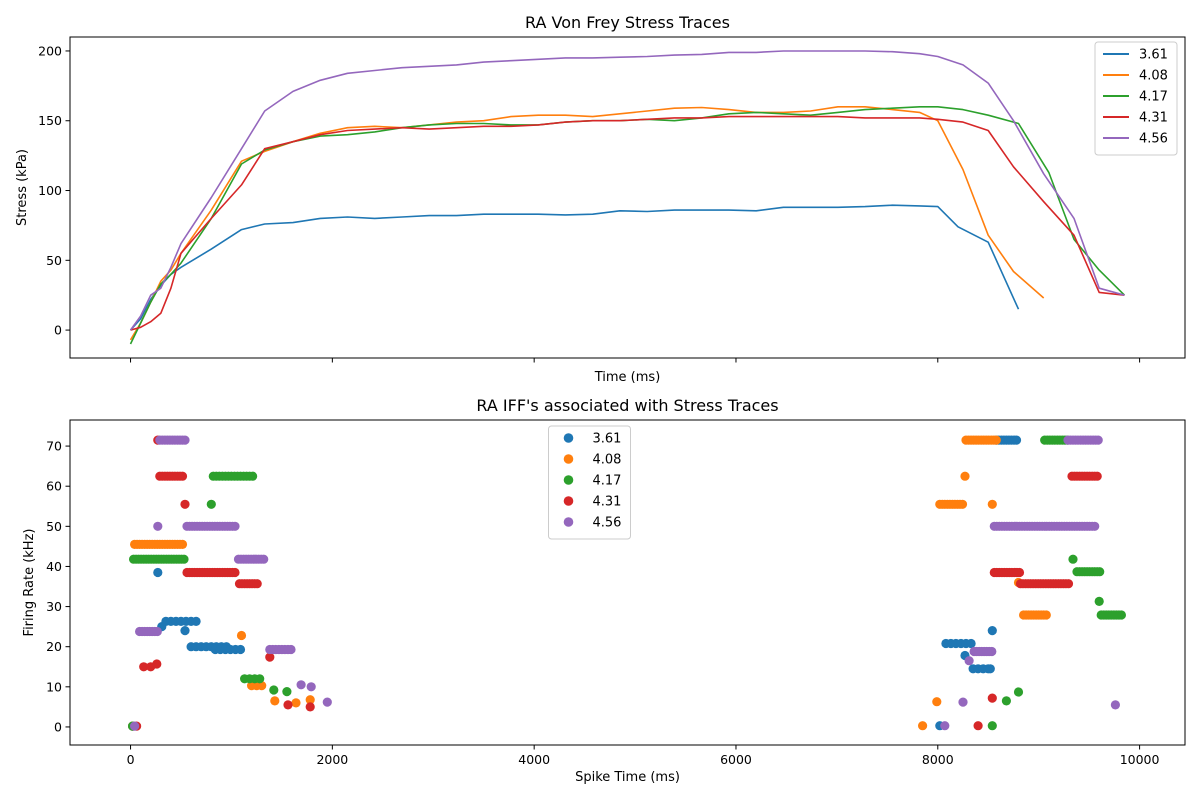  I want to click on iff-y-tick-label: 60, so click(54, 486).